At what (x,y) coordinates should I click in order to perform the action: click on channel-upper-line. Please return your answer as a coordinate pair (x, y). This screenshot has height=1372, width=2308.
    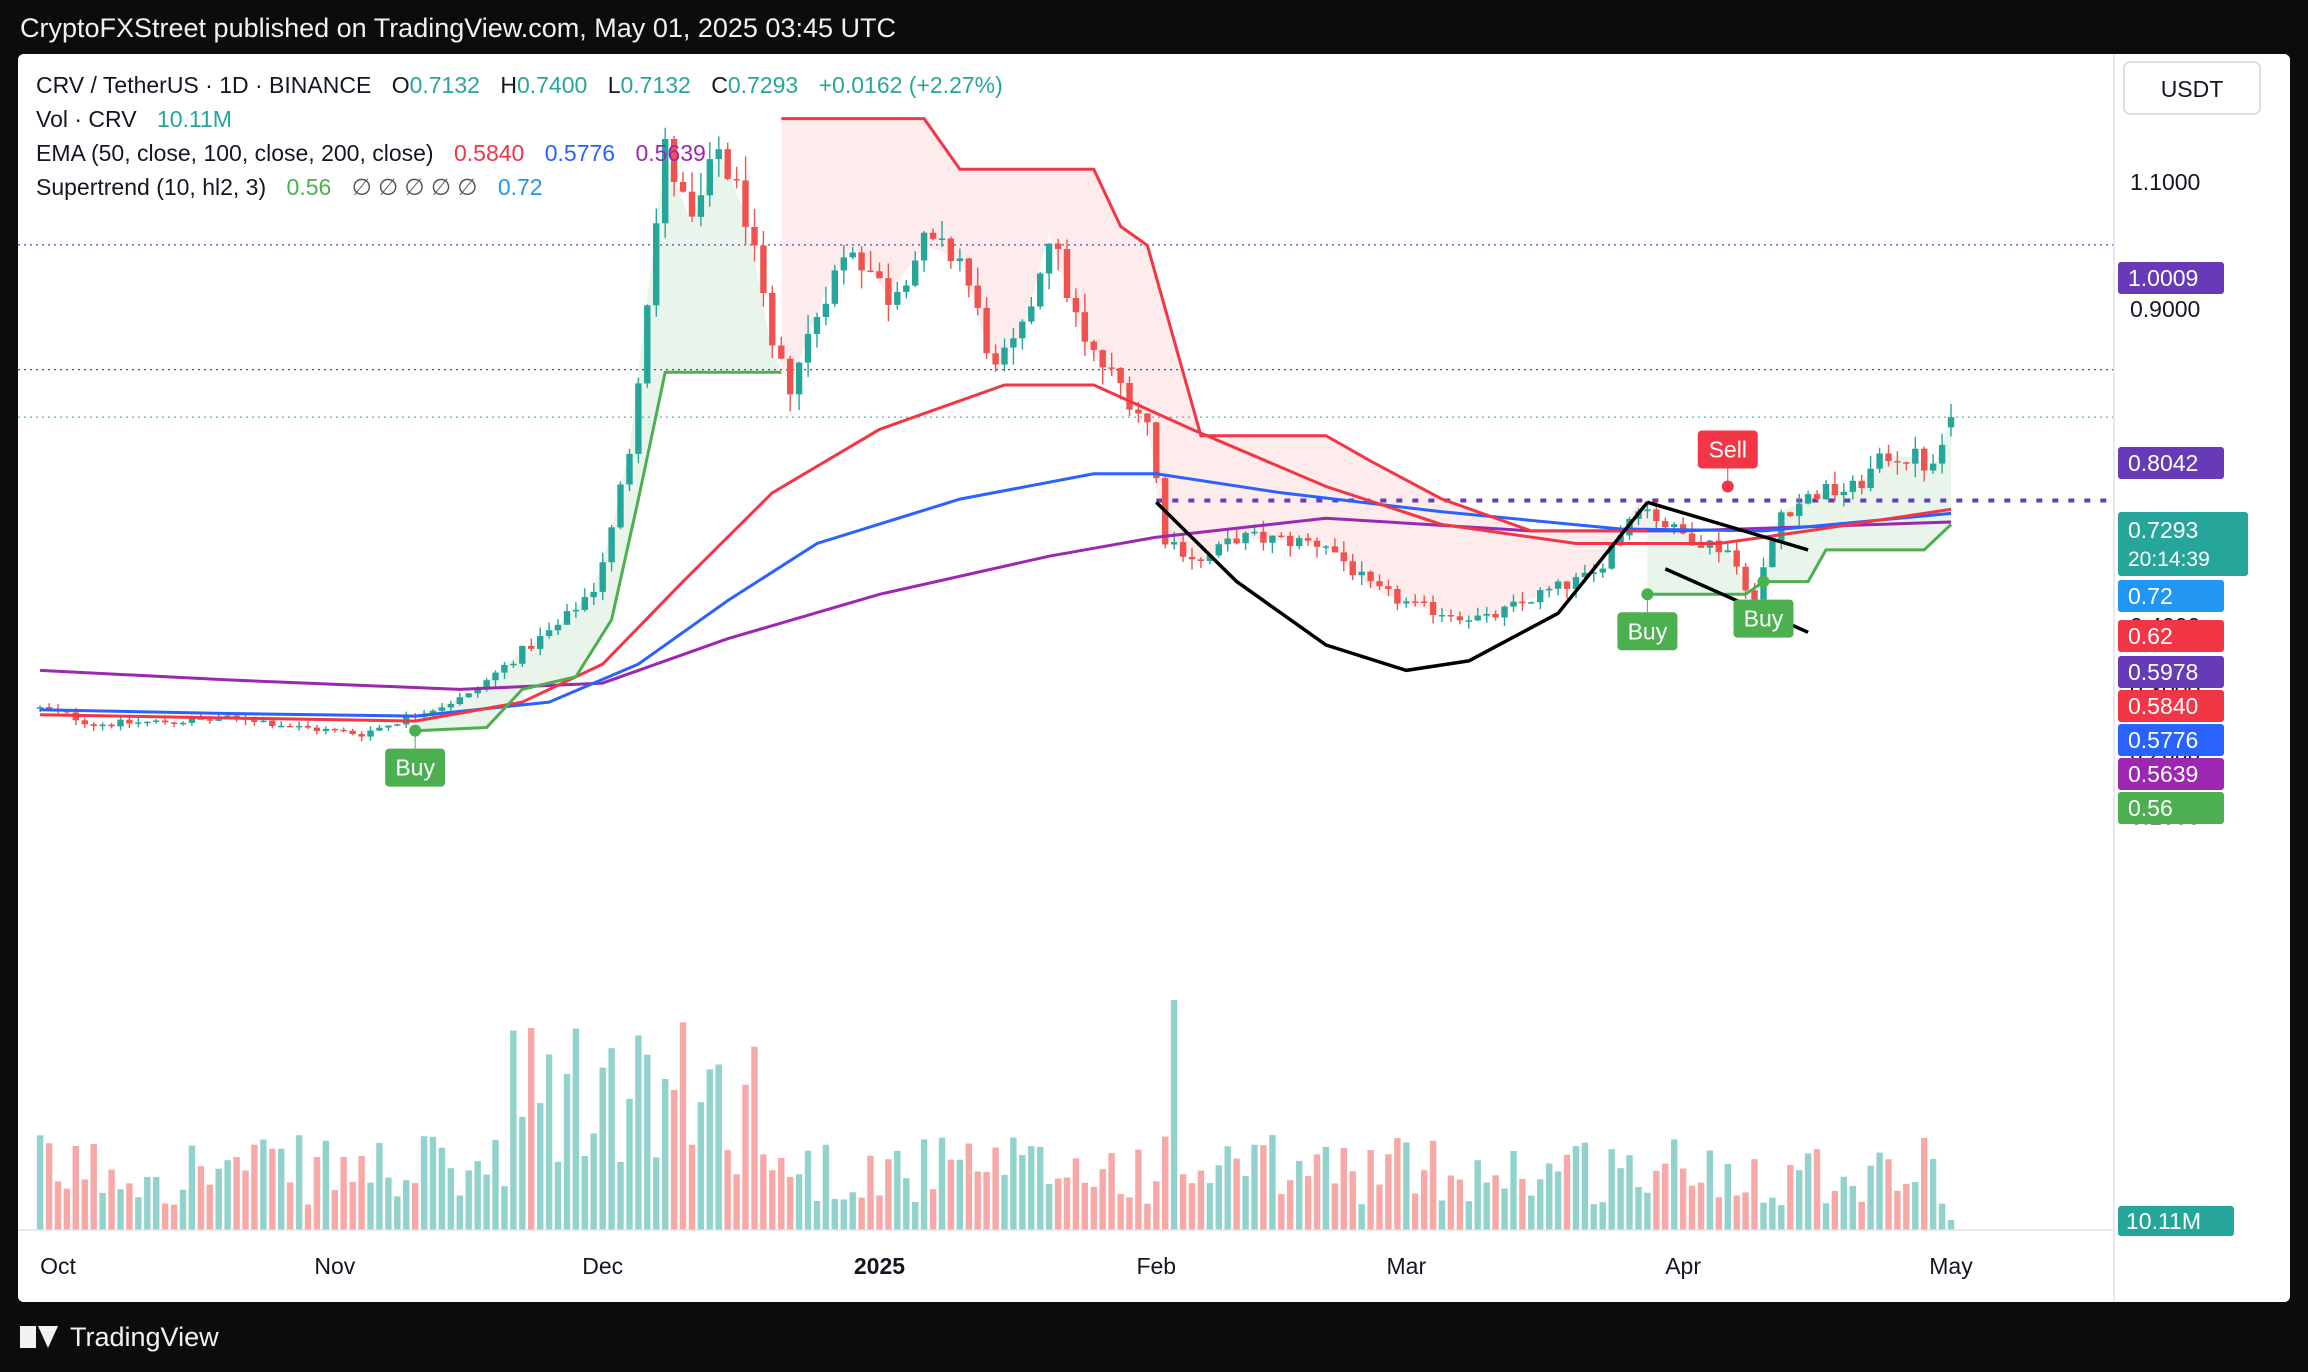
    Looking at the image, I should click on (1727, 526).